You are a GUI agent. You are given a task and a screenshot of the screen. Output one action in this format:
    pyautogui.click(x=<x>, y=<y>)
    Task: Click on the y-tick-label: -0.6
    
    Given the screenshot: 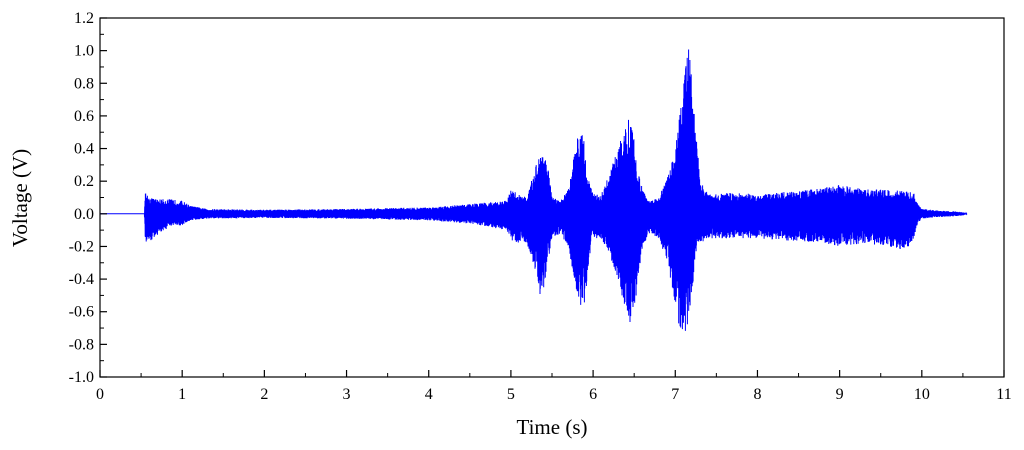 What is the action you would take?
    pyautogui.click(x=81, y=312)
    